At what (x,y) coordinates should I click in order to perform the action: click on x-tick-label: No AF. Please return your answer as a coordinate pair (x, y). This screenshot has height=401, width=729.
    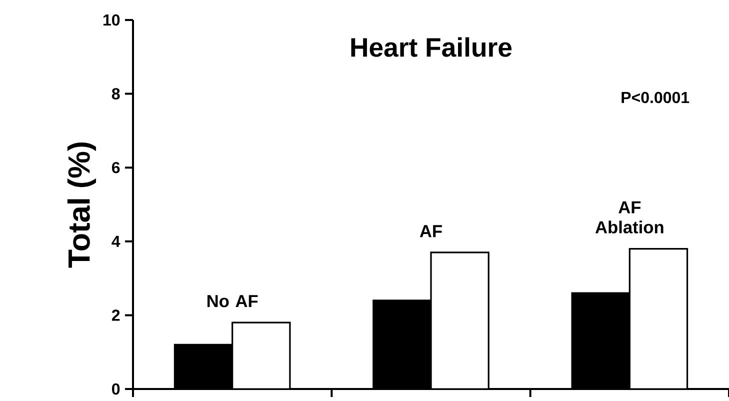
    Looking at the image, I should click on (232, 301).